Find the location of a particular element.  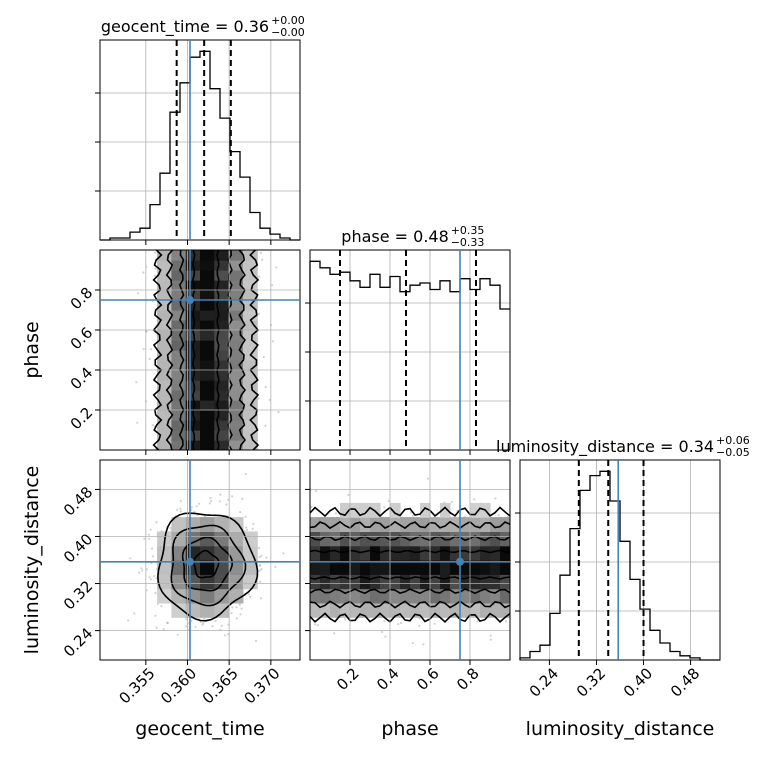

density-panel-luminosity_distance-vs-geocent_time is located at coordinates (206, 557).